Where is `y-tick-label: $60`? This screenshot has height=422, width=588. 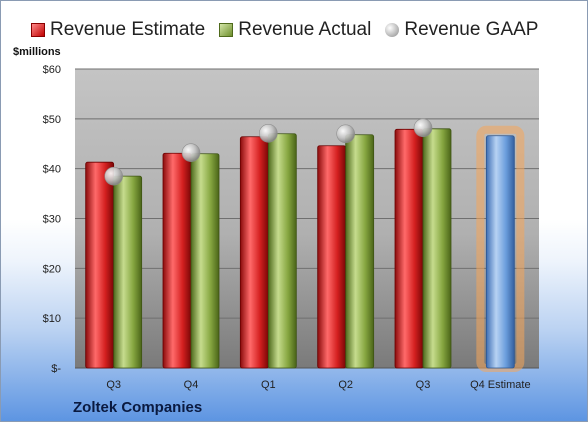 y-tick-label: $60 is located at coordinates (52, 70).